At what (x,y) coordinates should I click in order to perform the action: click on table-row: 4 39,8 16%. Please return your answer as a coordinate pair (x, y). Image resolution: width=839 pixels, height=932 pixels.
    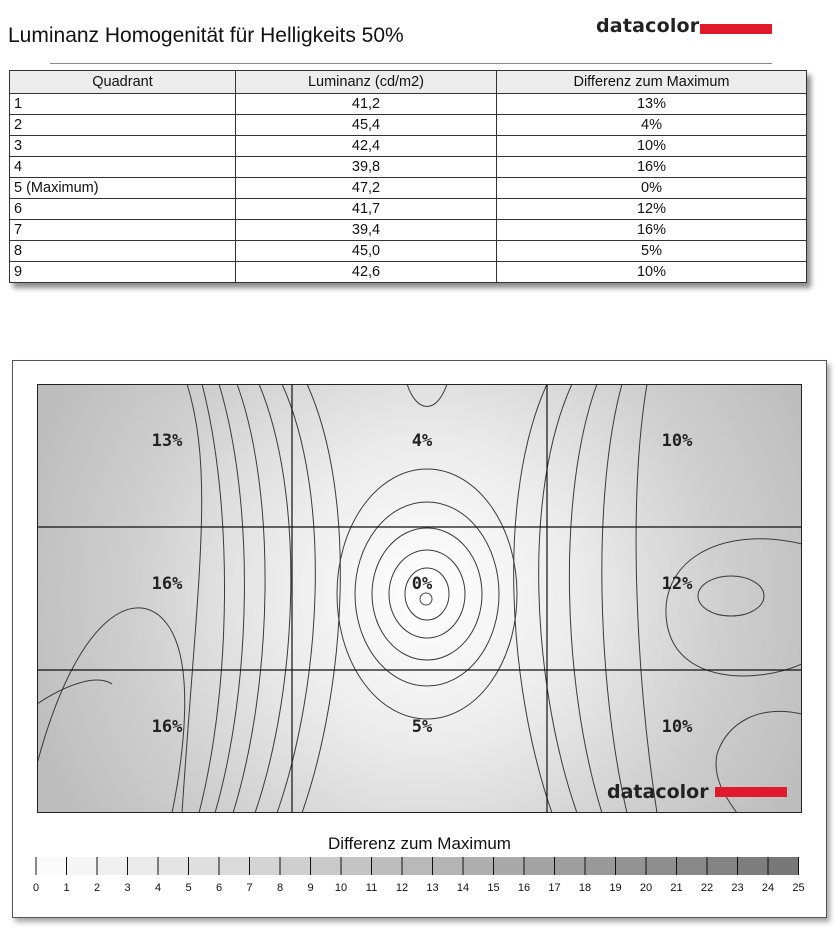
    Looking at the image, I should click on (408, 167).